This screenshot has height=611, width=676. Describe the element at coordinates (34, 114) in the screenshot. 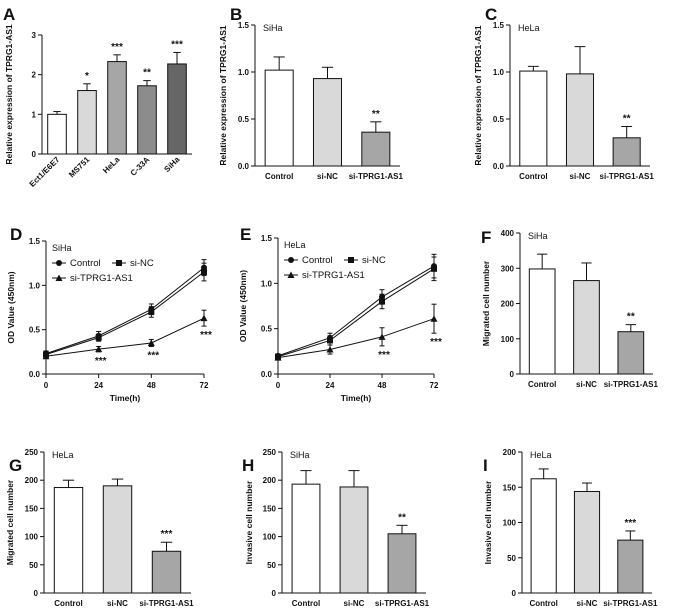

I see `y-tick-label: 1` at that location.